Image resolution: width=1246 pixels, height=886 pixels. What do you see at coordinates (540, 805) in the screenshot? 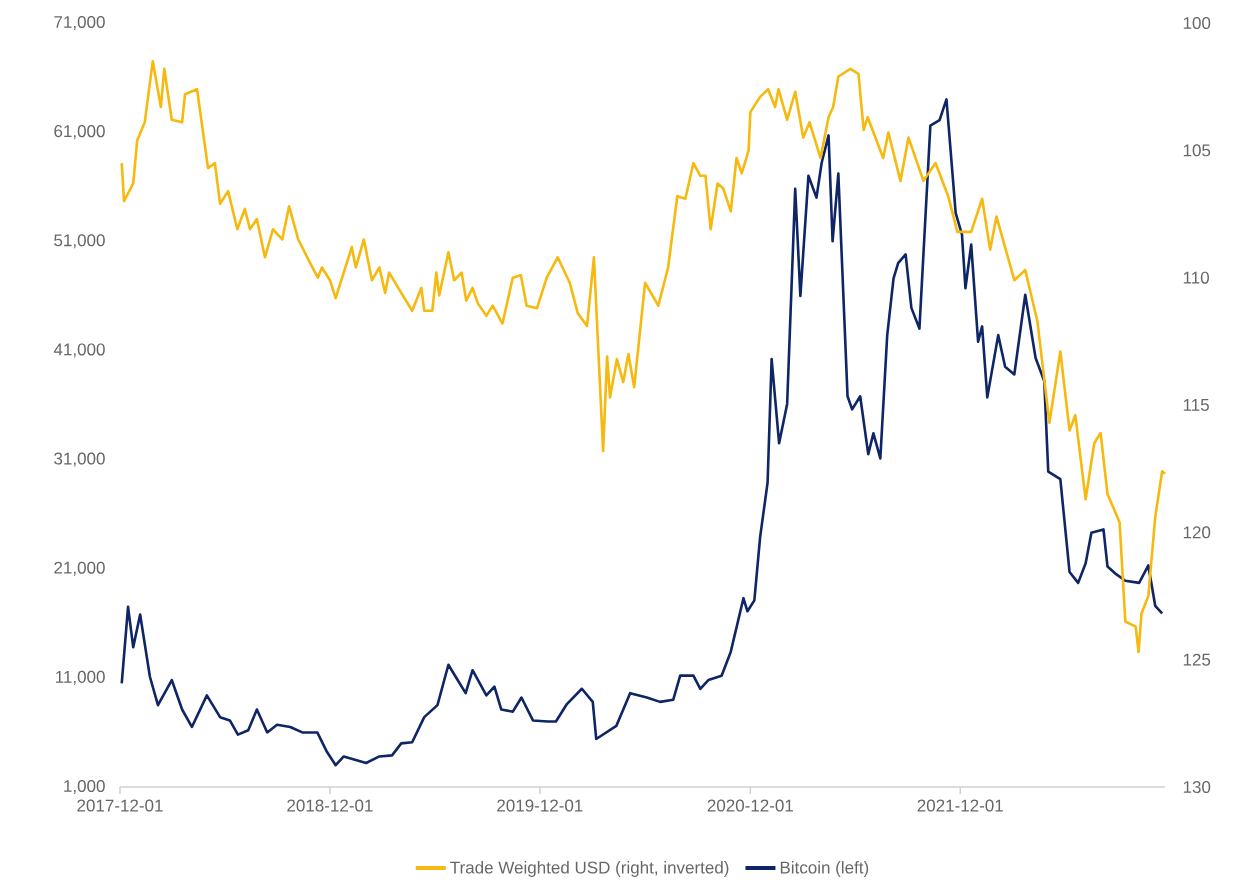
I see `x-tick-label: 2019-12-01` at bounding box center [540, 805].